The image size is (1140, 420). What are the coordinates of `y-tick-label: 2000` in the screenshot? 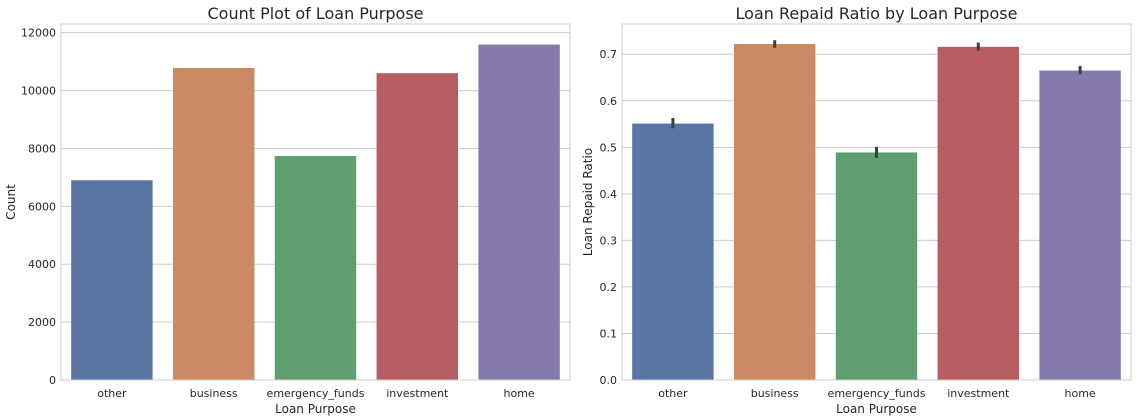 It's located at (42, 322).